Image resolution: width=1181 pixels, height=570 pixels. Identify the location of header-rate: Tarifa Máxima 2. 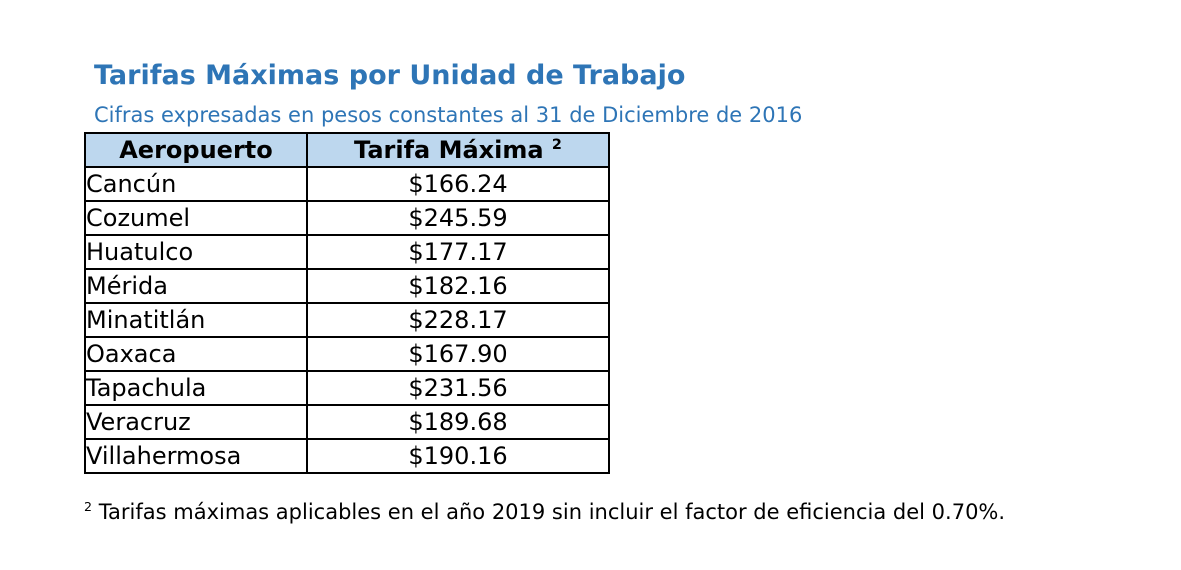
(458, 150).